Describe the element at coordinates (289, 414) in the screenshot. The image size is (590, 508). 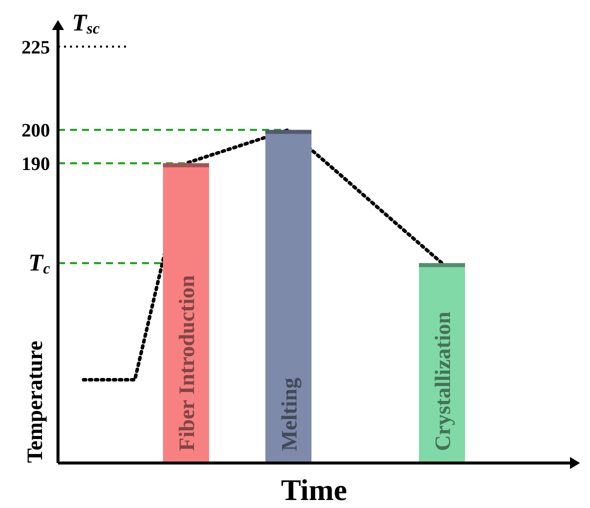
I see `x-tick-label: Melting` at that location.